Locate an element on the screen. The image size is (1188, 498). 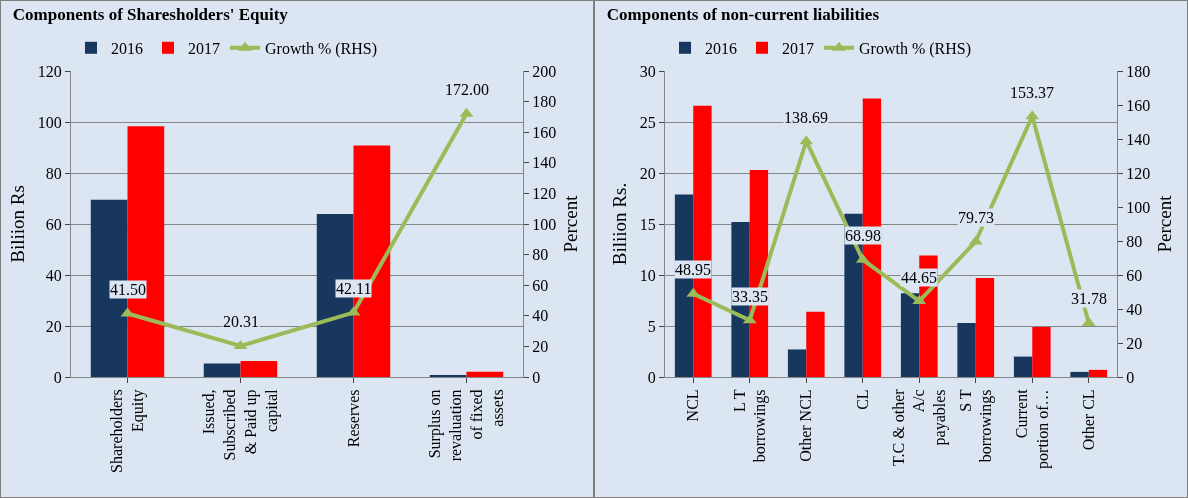
y-tick-label: 40 is located at coordinates (53, 275).